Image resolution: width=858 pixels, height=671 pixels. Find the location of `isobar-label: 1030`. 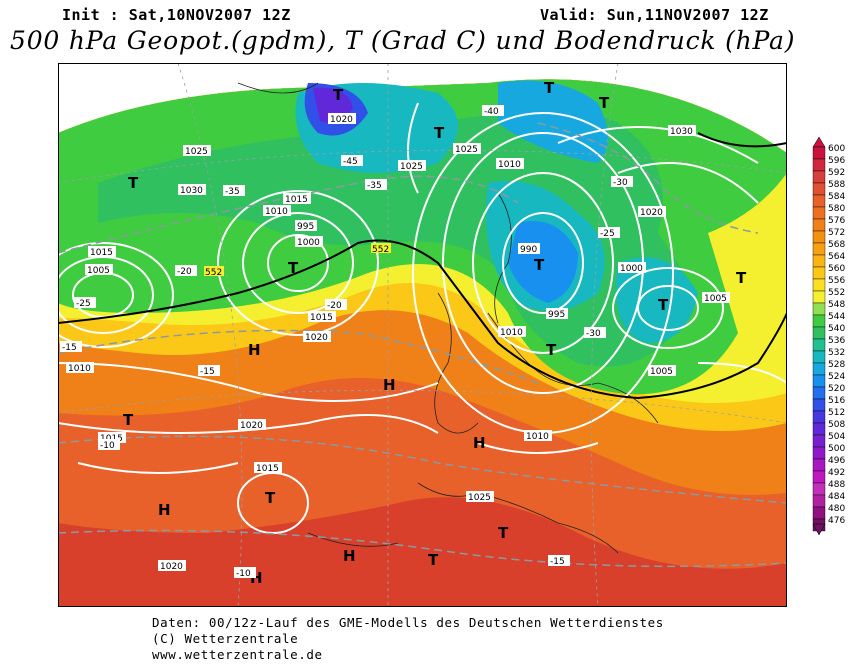

isobar-label: 1030 is located at coordinates (681, 132).